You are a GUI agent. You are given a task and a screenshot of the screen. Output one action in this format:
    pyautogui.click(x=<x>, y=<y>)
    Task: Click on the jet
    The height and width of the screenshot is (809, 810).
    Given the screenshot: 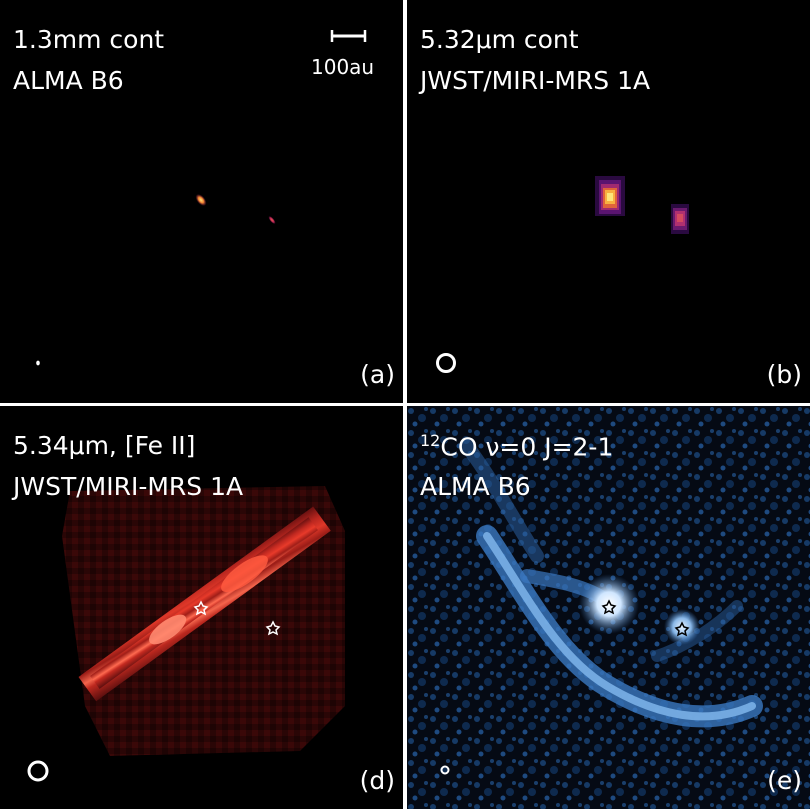 What is the action you would take?
    pyautogui.click(x=204, y=604)
    